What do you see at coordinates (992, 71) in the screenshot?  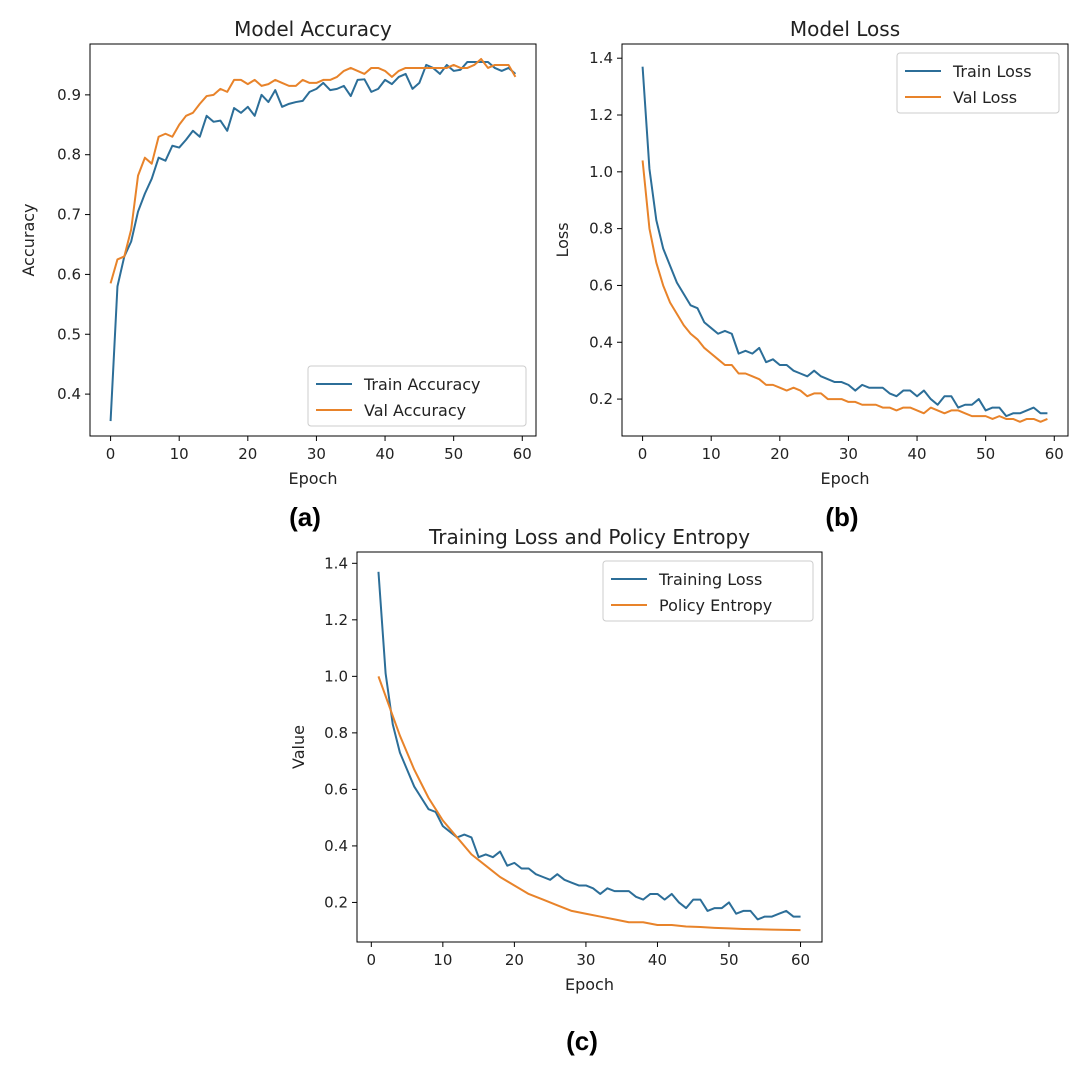 I see `legend-entry: Train Loss` at bounding box center [992, 71].